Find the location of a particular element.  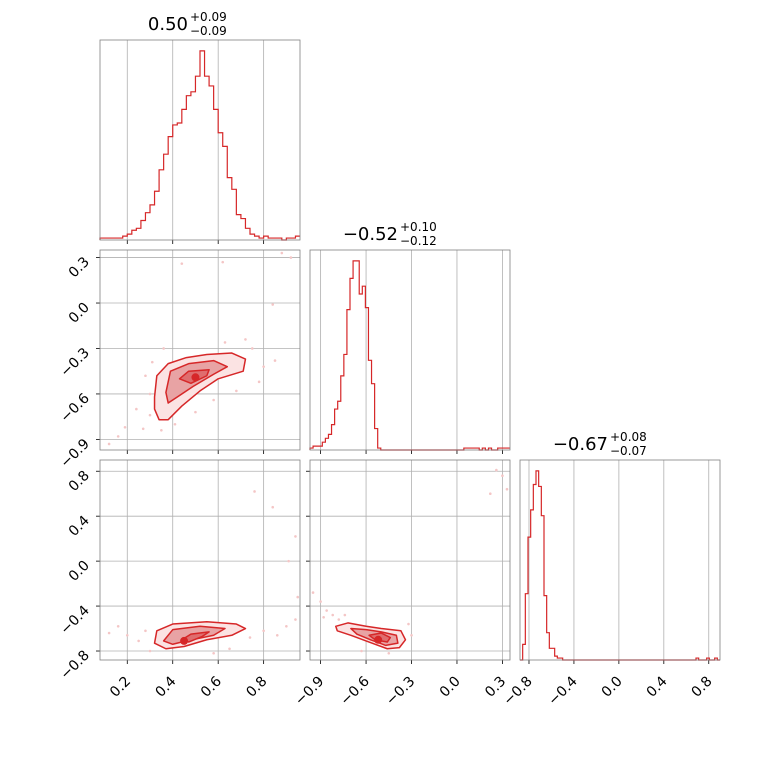

y-tick-label: 0.8 is located at coordinates (79, 481).